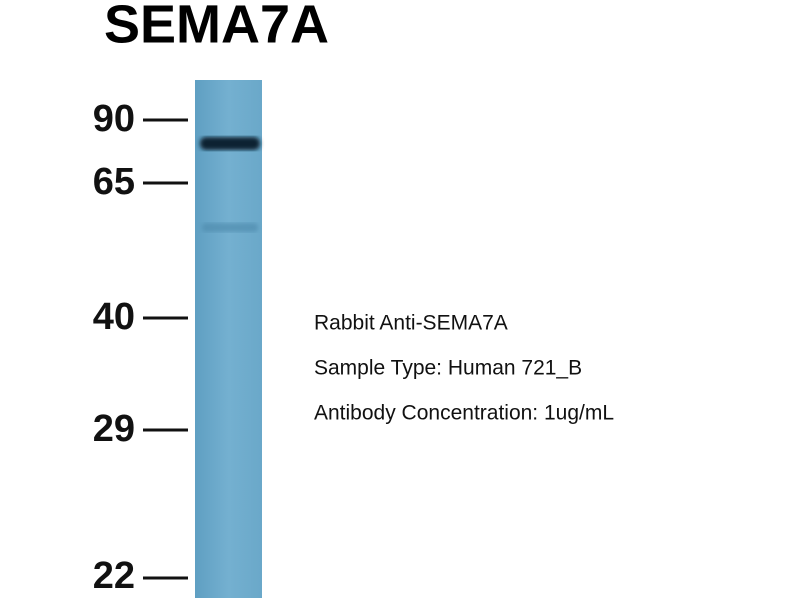 Image resolution: width=800 pixels, height=600 pixels. Describe the element at coordinates (114, 182) in the screenshot. I see `marker-label: 65` at that location.